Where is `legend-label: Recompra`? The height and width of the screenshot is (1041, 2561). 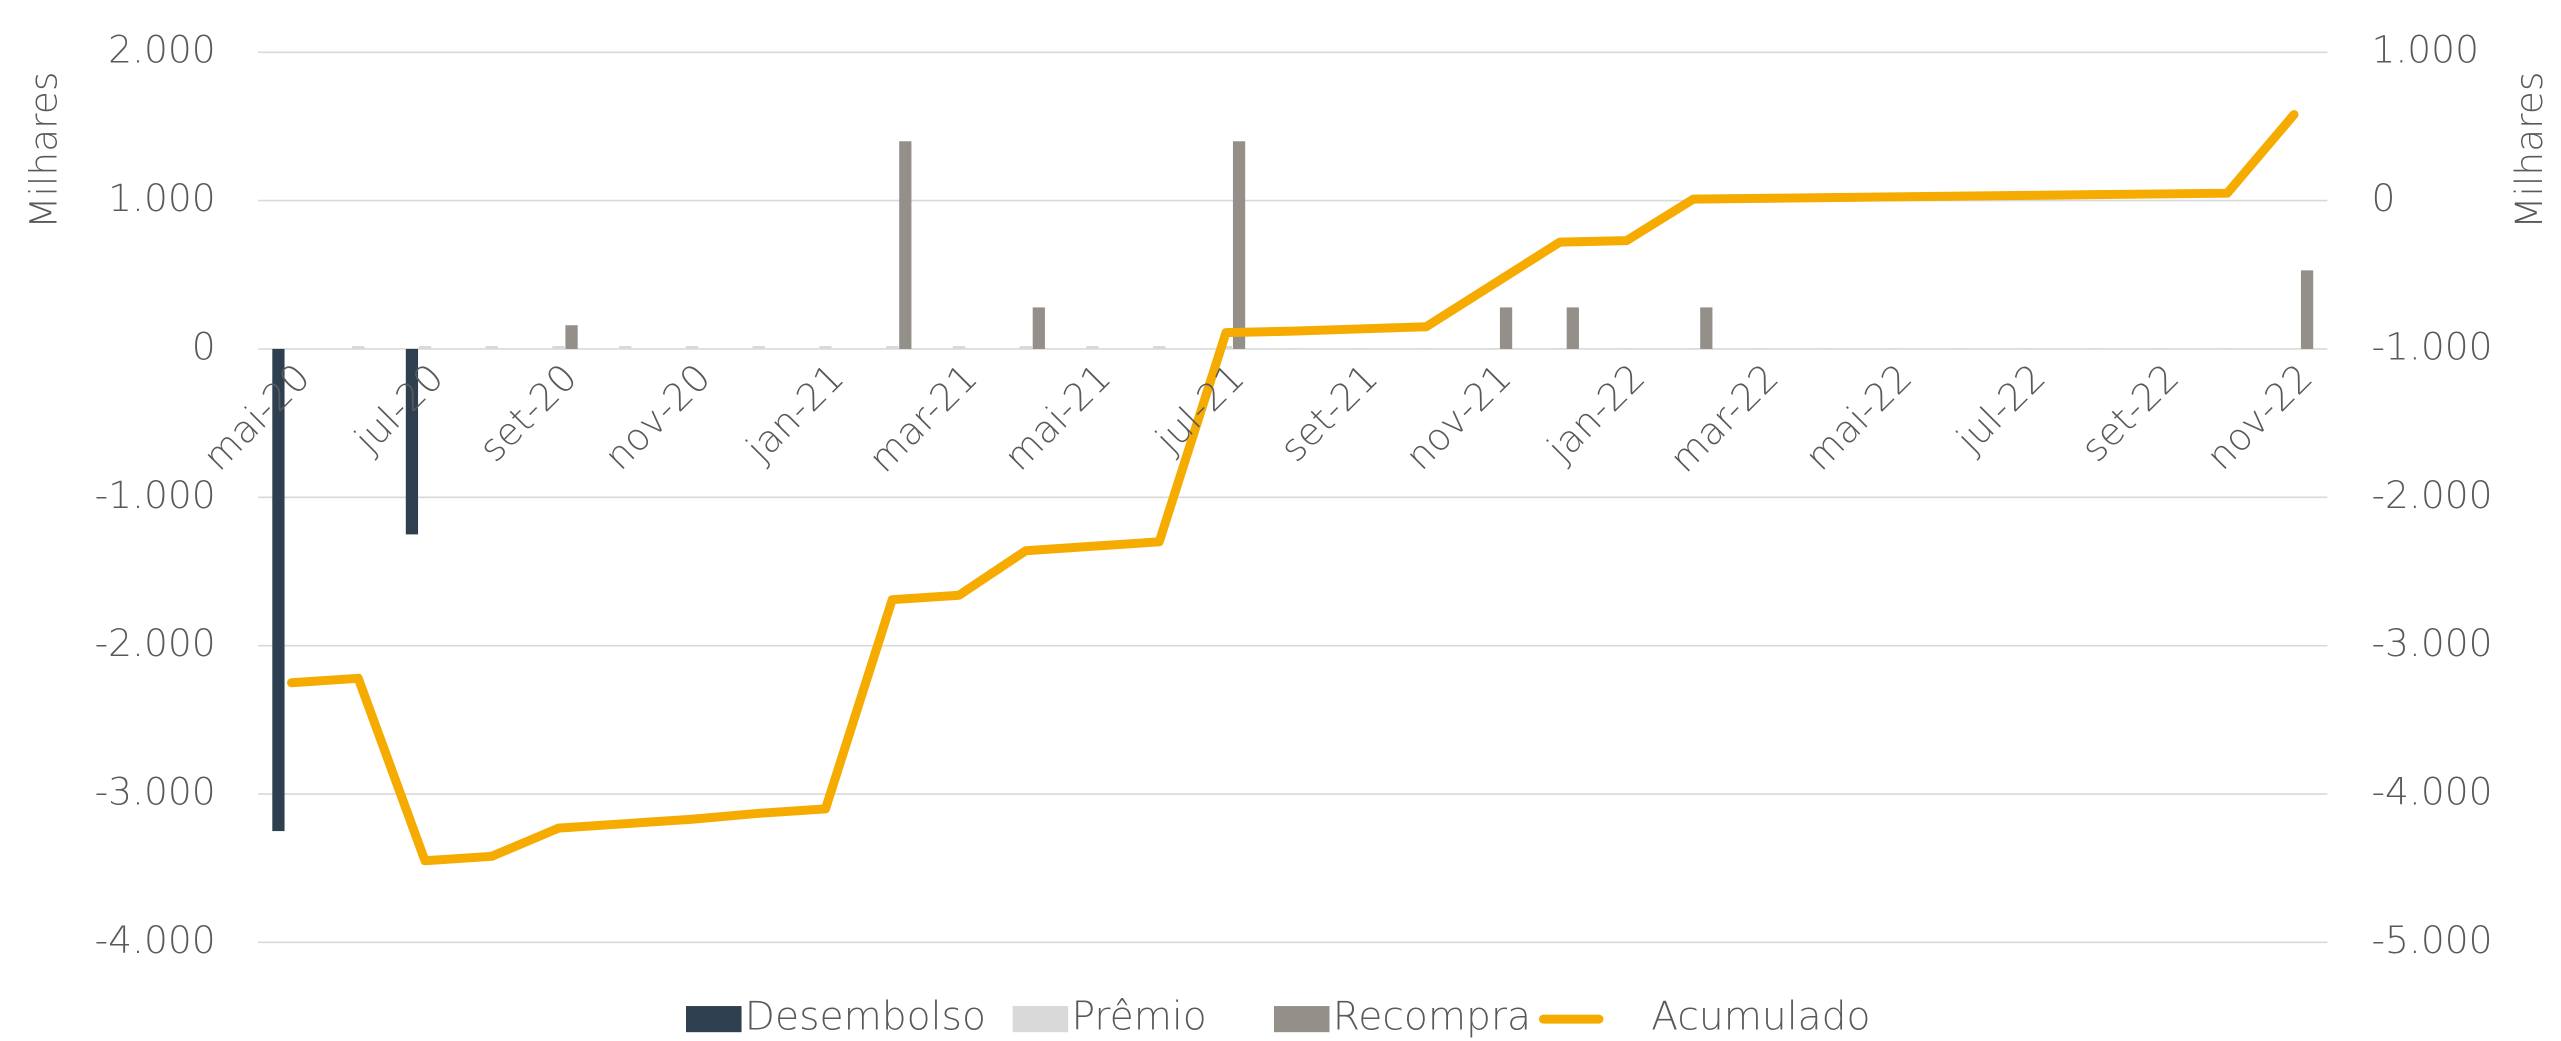
legend-label: Recompra is located at coordinates (1432, 1017).